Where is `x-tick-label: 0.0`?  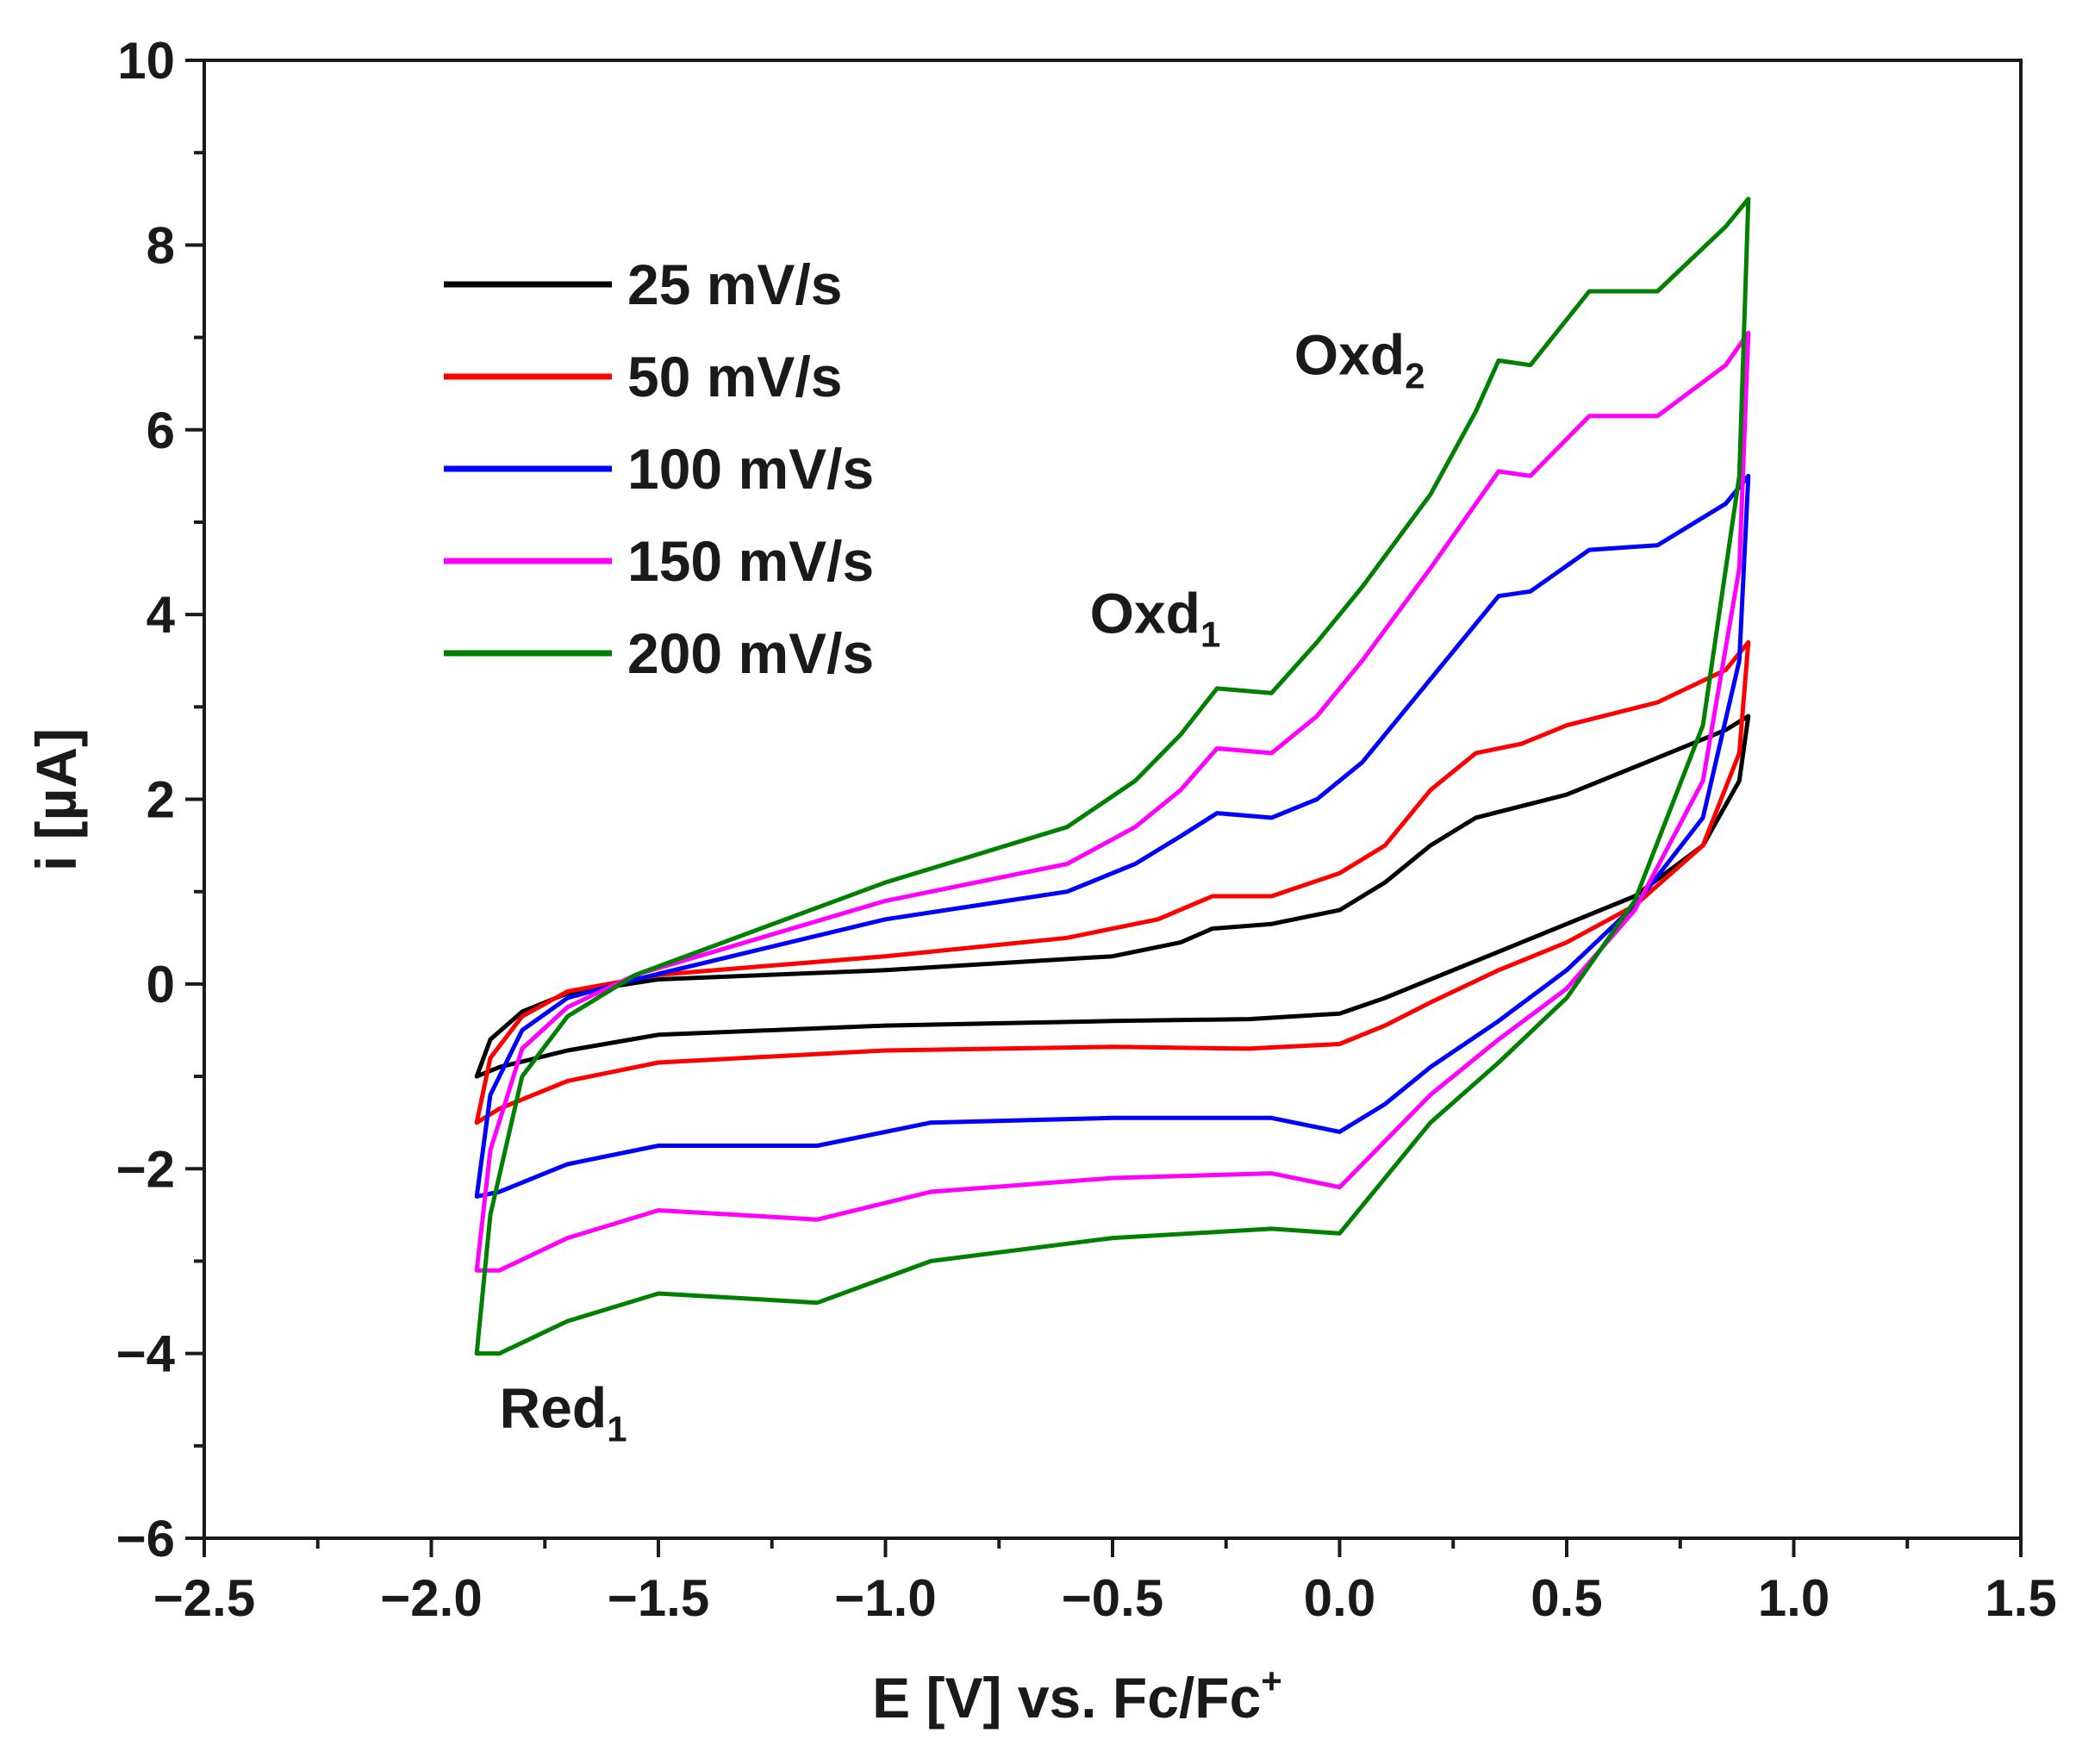 x-tick-label: 0.0 is located at coordinates (1339, 1598).